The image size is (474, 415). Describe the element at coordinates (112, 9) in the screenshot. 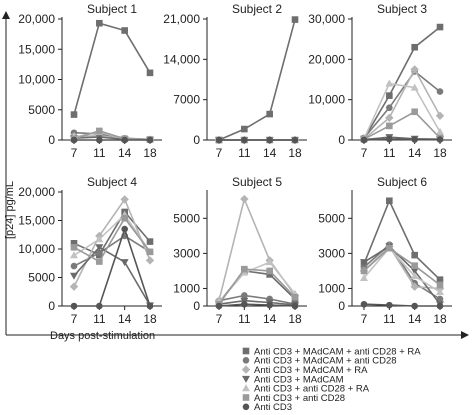

I see `panel-title: Subject 1` at that location.